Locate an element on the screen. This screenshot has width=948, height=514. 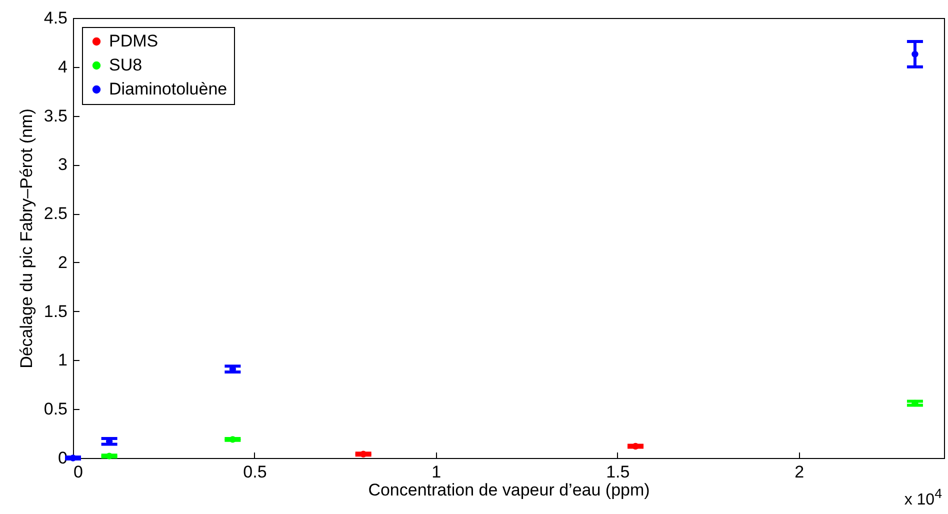
y-tick-label: 4.5 is located at coordinates (56, 18).